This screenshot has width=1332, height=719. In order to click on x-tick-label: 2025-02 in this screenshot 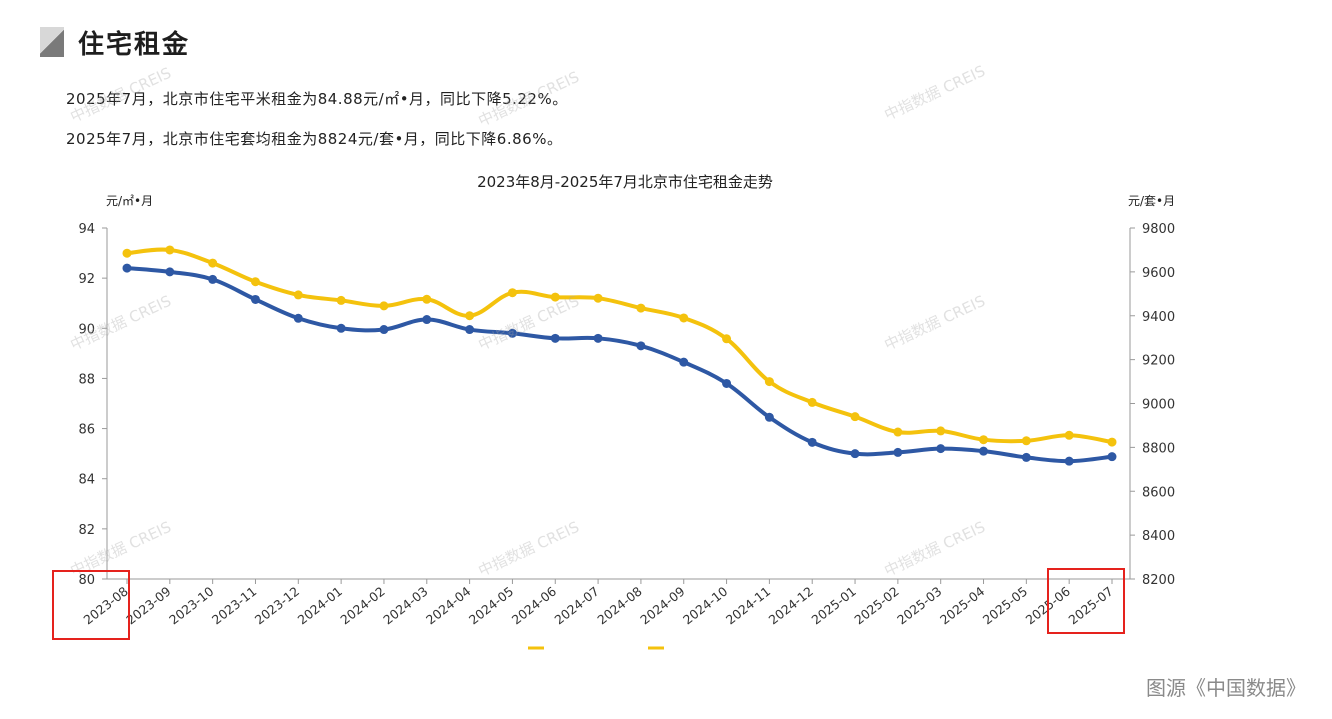, I will do `click(876, 606)`.